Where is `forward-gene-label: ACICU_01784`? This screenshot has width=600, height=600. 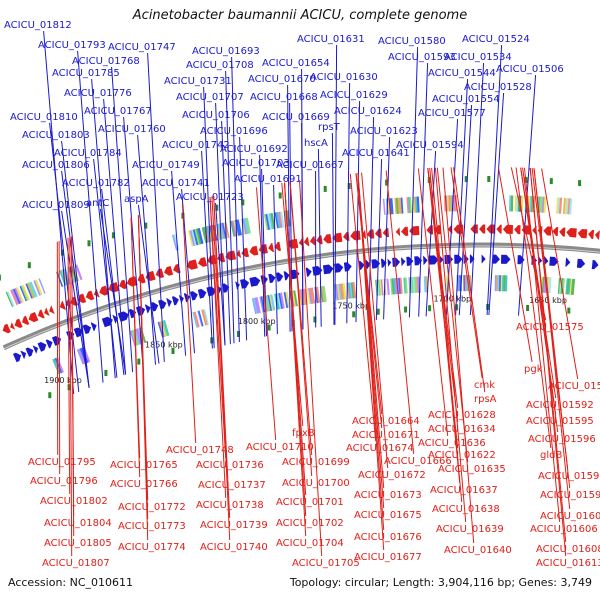 forward-gene-label: ACICU_01784 is located at coordinates (88, 153).